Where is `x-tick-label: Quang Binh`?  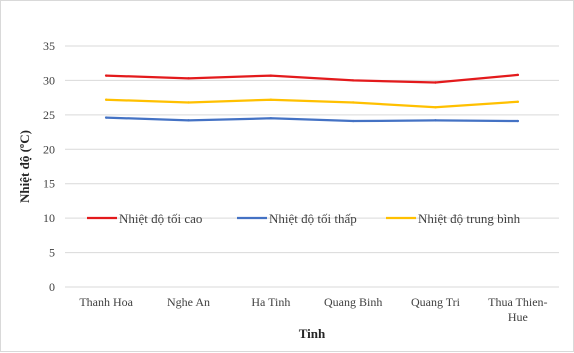
x-tick-label: Quang Binh is located at coordinates (353, 302).